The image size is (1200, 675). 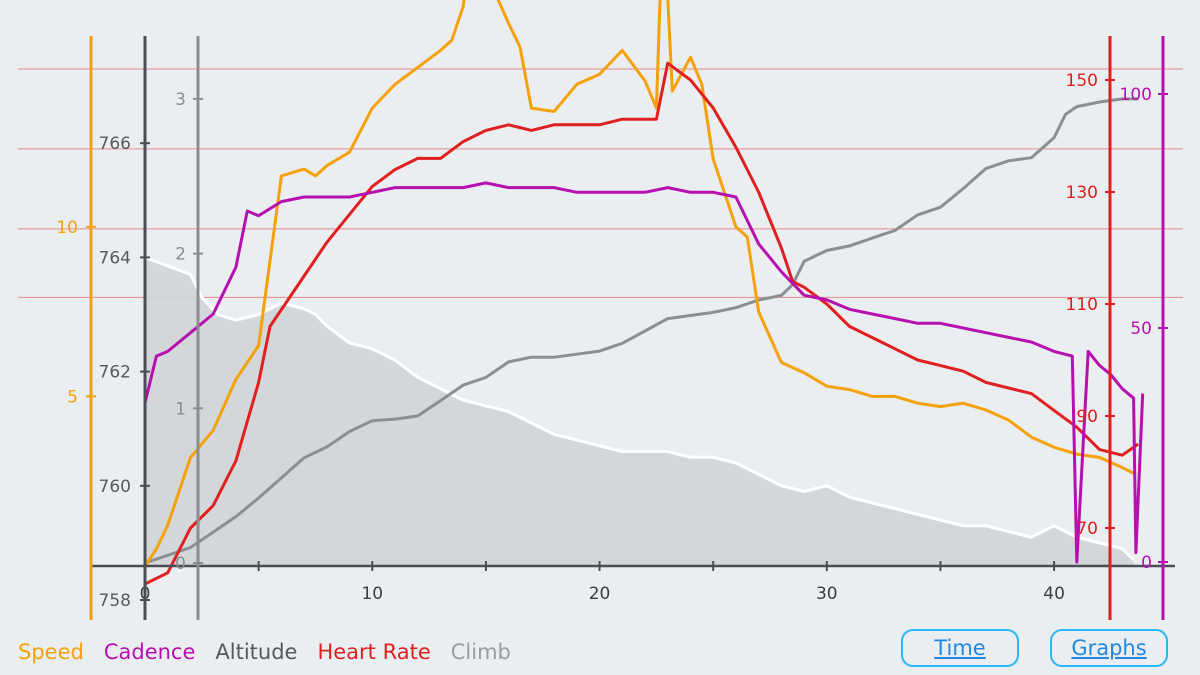 What do you see at coordinates (374, 652) in the screenshot?
I see `legend-heart-rate: Heart Rate` at bounding box center [374, 652].